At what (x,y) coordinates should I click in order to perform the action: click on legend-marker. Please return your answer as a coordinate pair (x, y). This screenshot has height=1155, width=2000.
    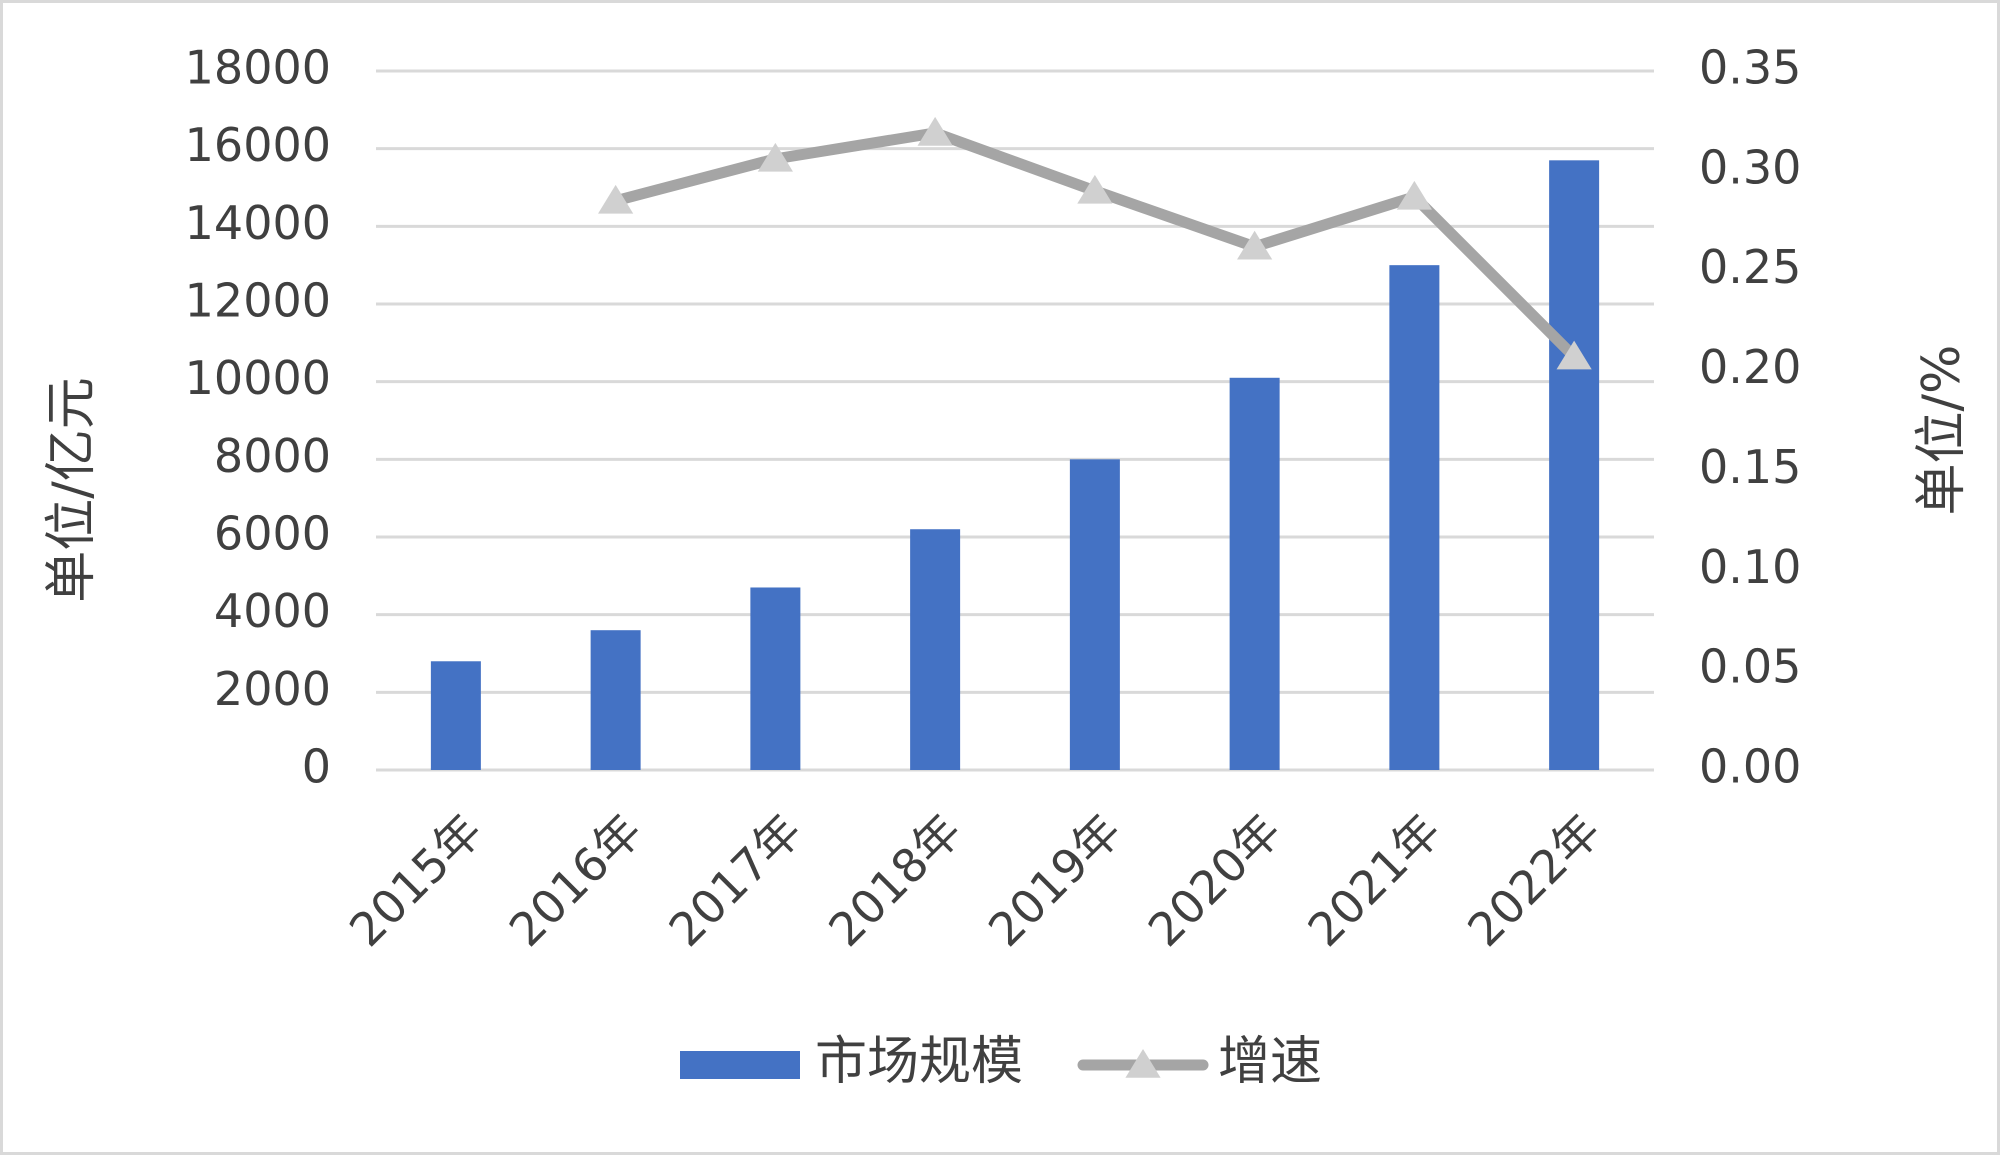
    Looking at the image, I should click on (1143, 1063).